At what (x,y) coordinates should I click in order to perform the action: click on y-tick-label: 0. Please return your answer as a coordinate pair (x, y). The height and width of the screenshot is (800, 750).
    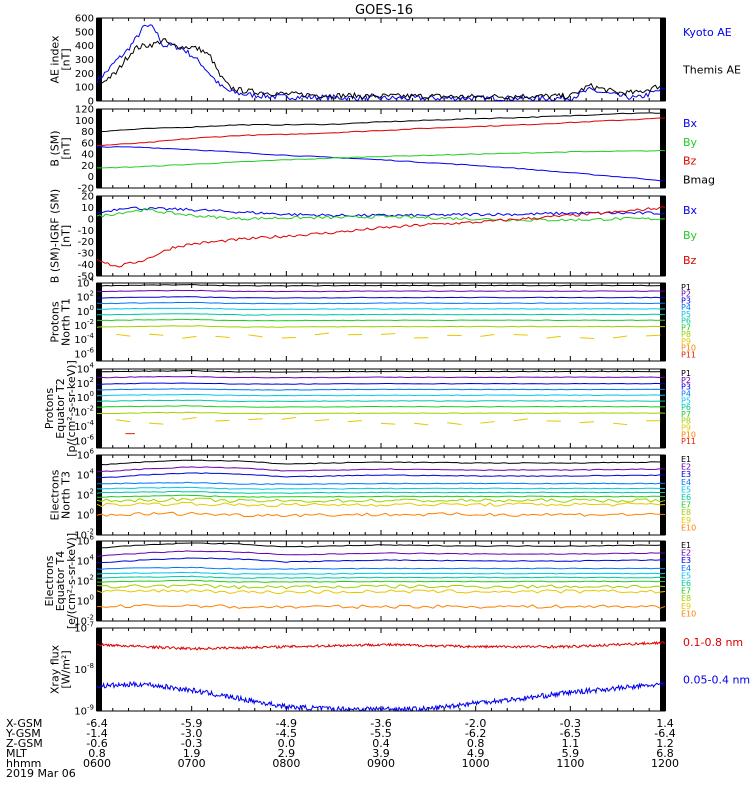
    Looking at the image, I should click on (91, 177).